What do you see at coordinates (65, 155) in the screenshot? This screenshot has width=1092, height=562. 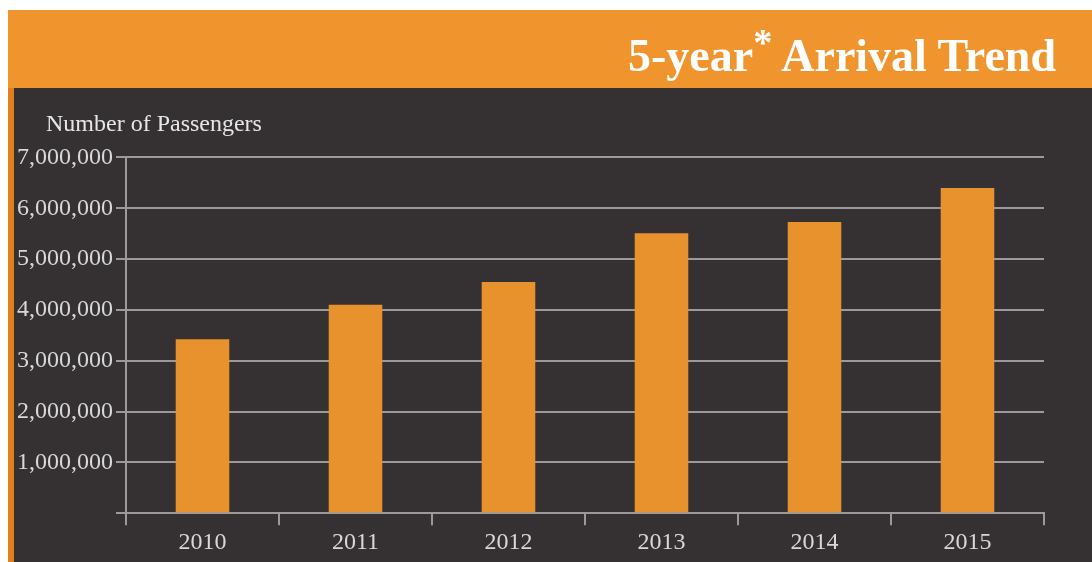 I see `y-tick-label: 7,000,000` at bounding box center [65, 155].